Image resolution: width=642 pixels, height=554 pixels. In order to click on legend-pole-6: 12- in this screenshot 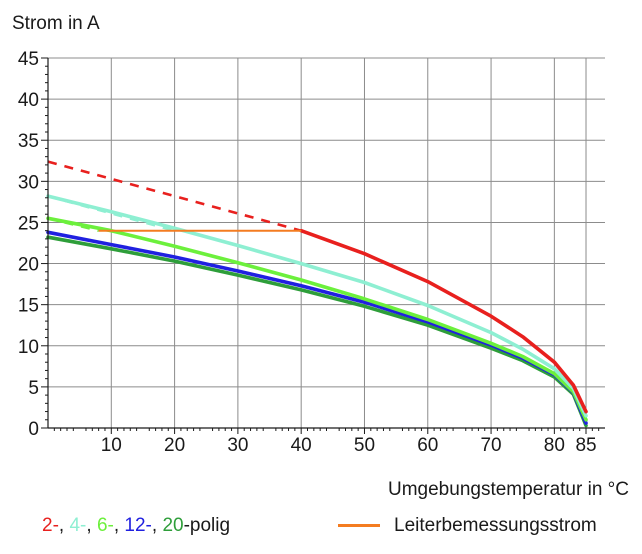, I will do `click(138, 525)`.